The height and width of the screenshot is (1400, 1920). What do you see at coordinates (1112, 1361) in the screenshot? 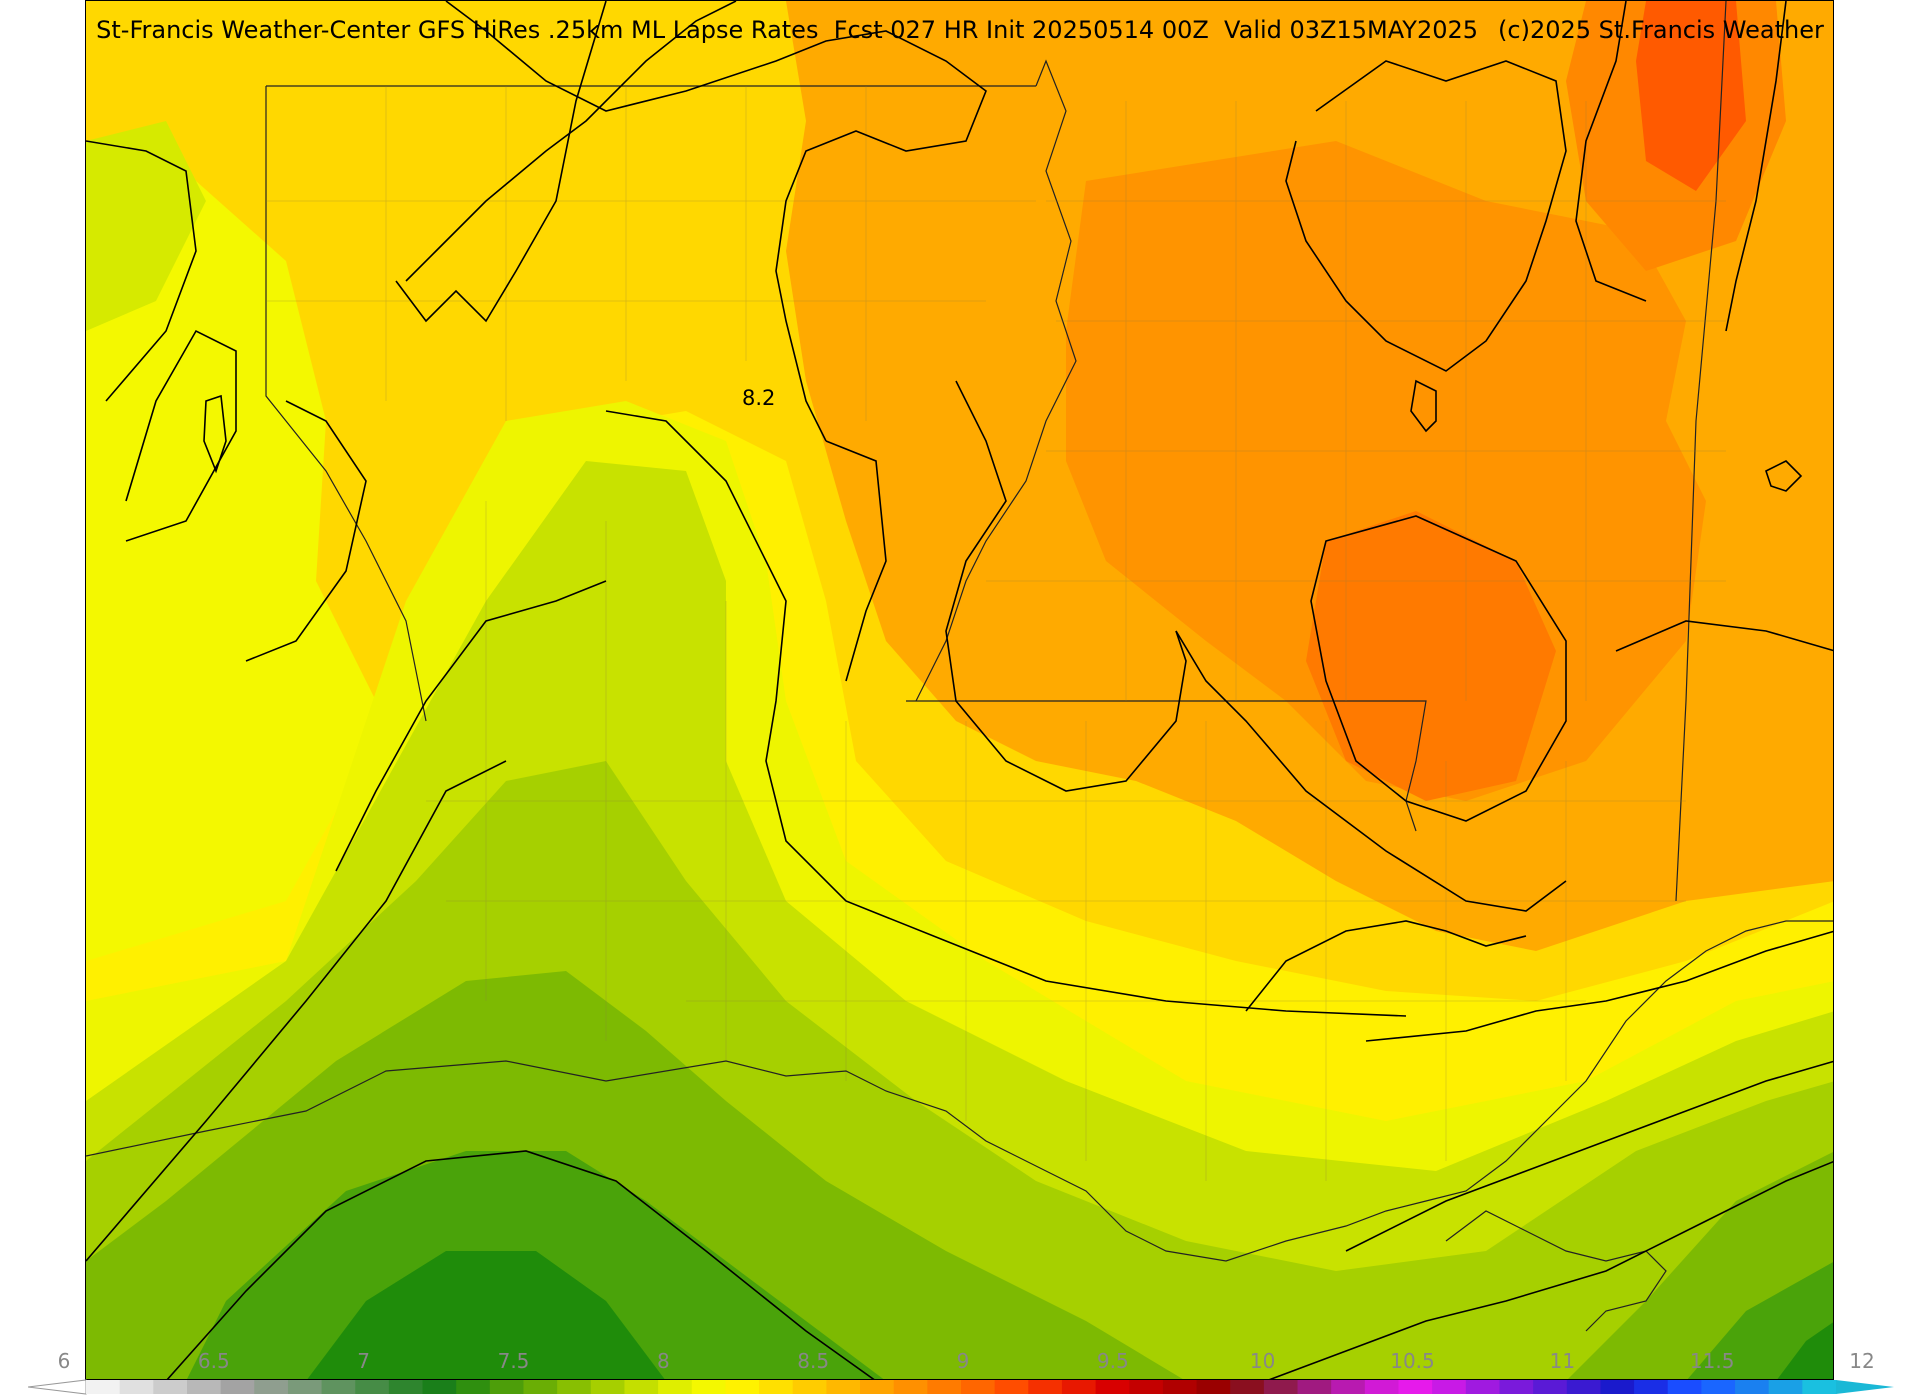
I see `colorbar-tick-label: 9.5` at bounding box center [1112, 1361].